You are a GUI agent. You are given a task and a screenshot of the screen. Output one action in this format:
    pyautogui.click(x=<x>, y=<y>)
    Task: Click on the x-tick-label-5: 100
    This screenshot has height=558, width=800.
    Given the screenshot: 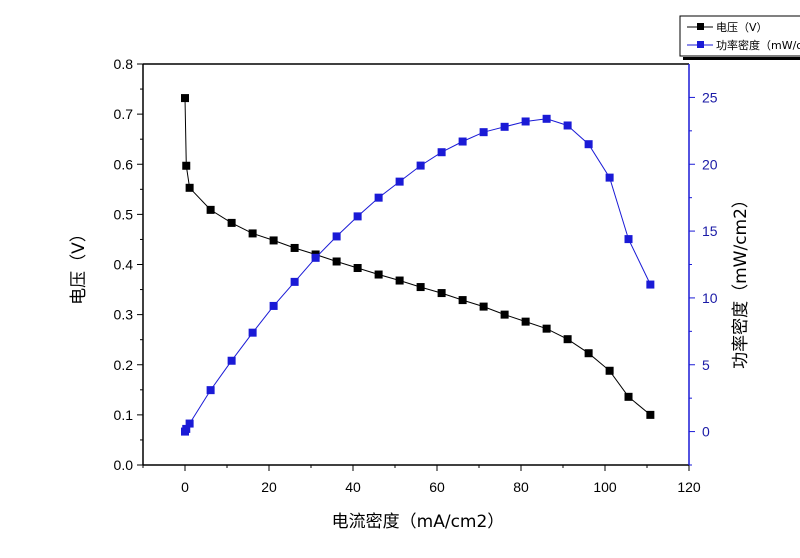 What is the action you would take?
    pyautogui.click(x=605, y=487)
    